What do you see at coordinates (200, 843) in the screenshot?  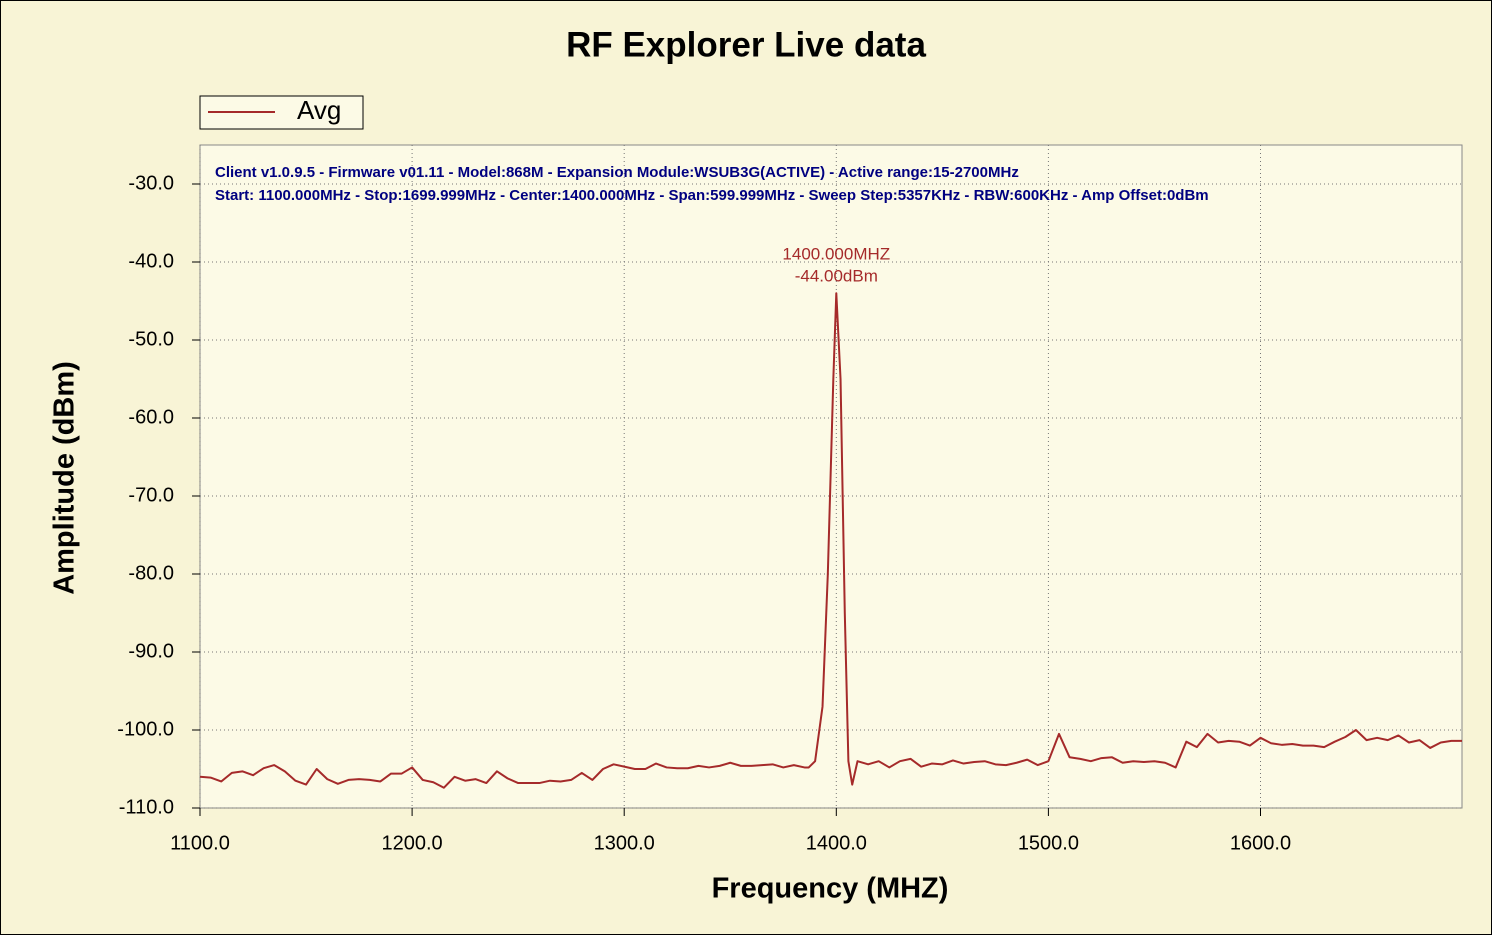 I see `x-tick-label: 1100.0` at bounding box center [200, 843].